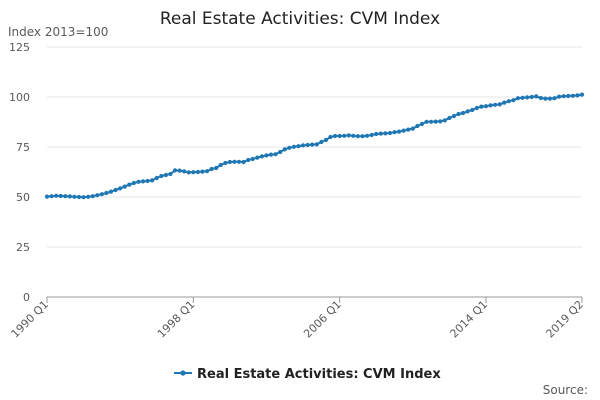 The width and height of the screenshot is (600, 400). I want to click on unit-label: Index 2013=100, so click(58, 32).